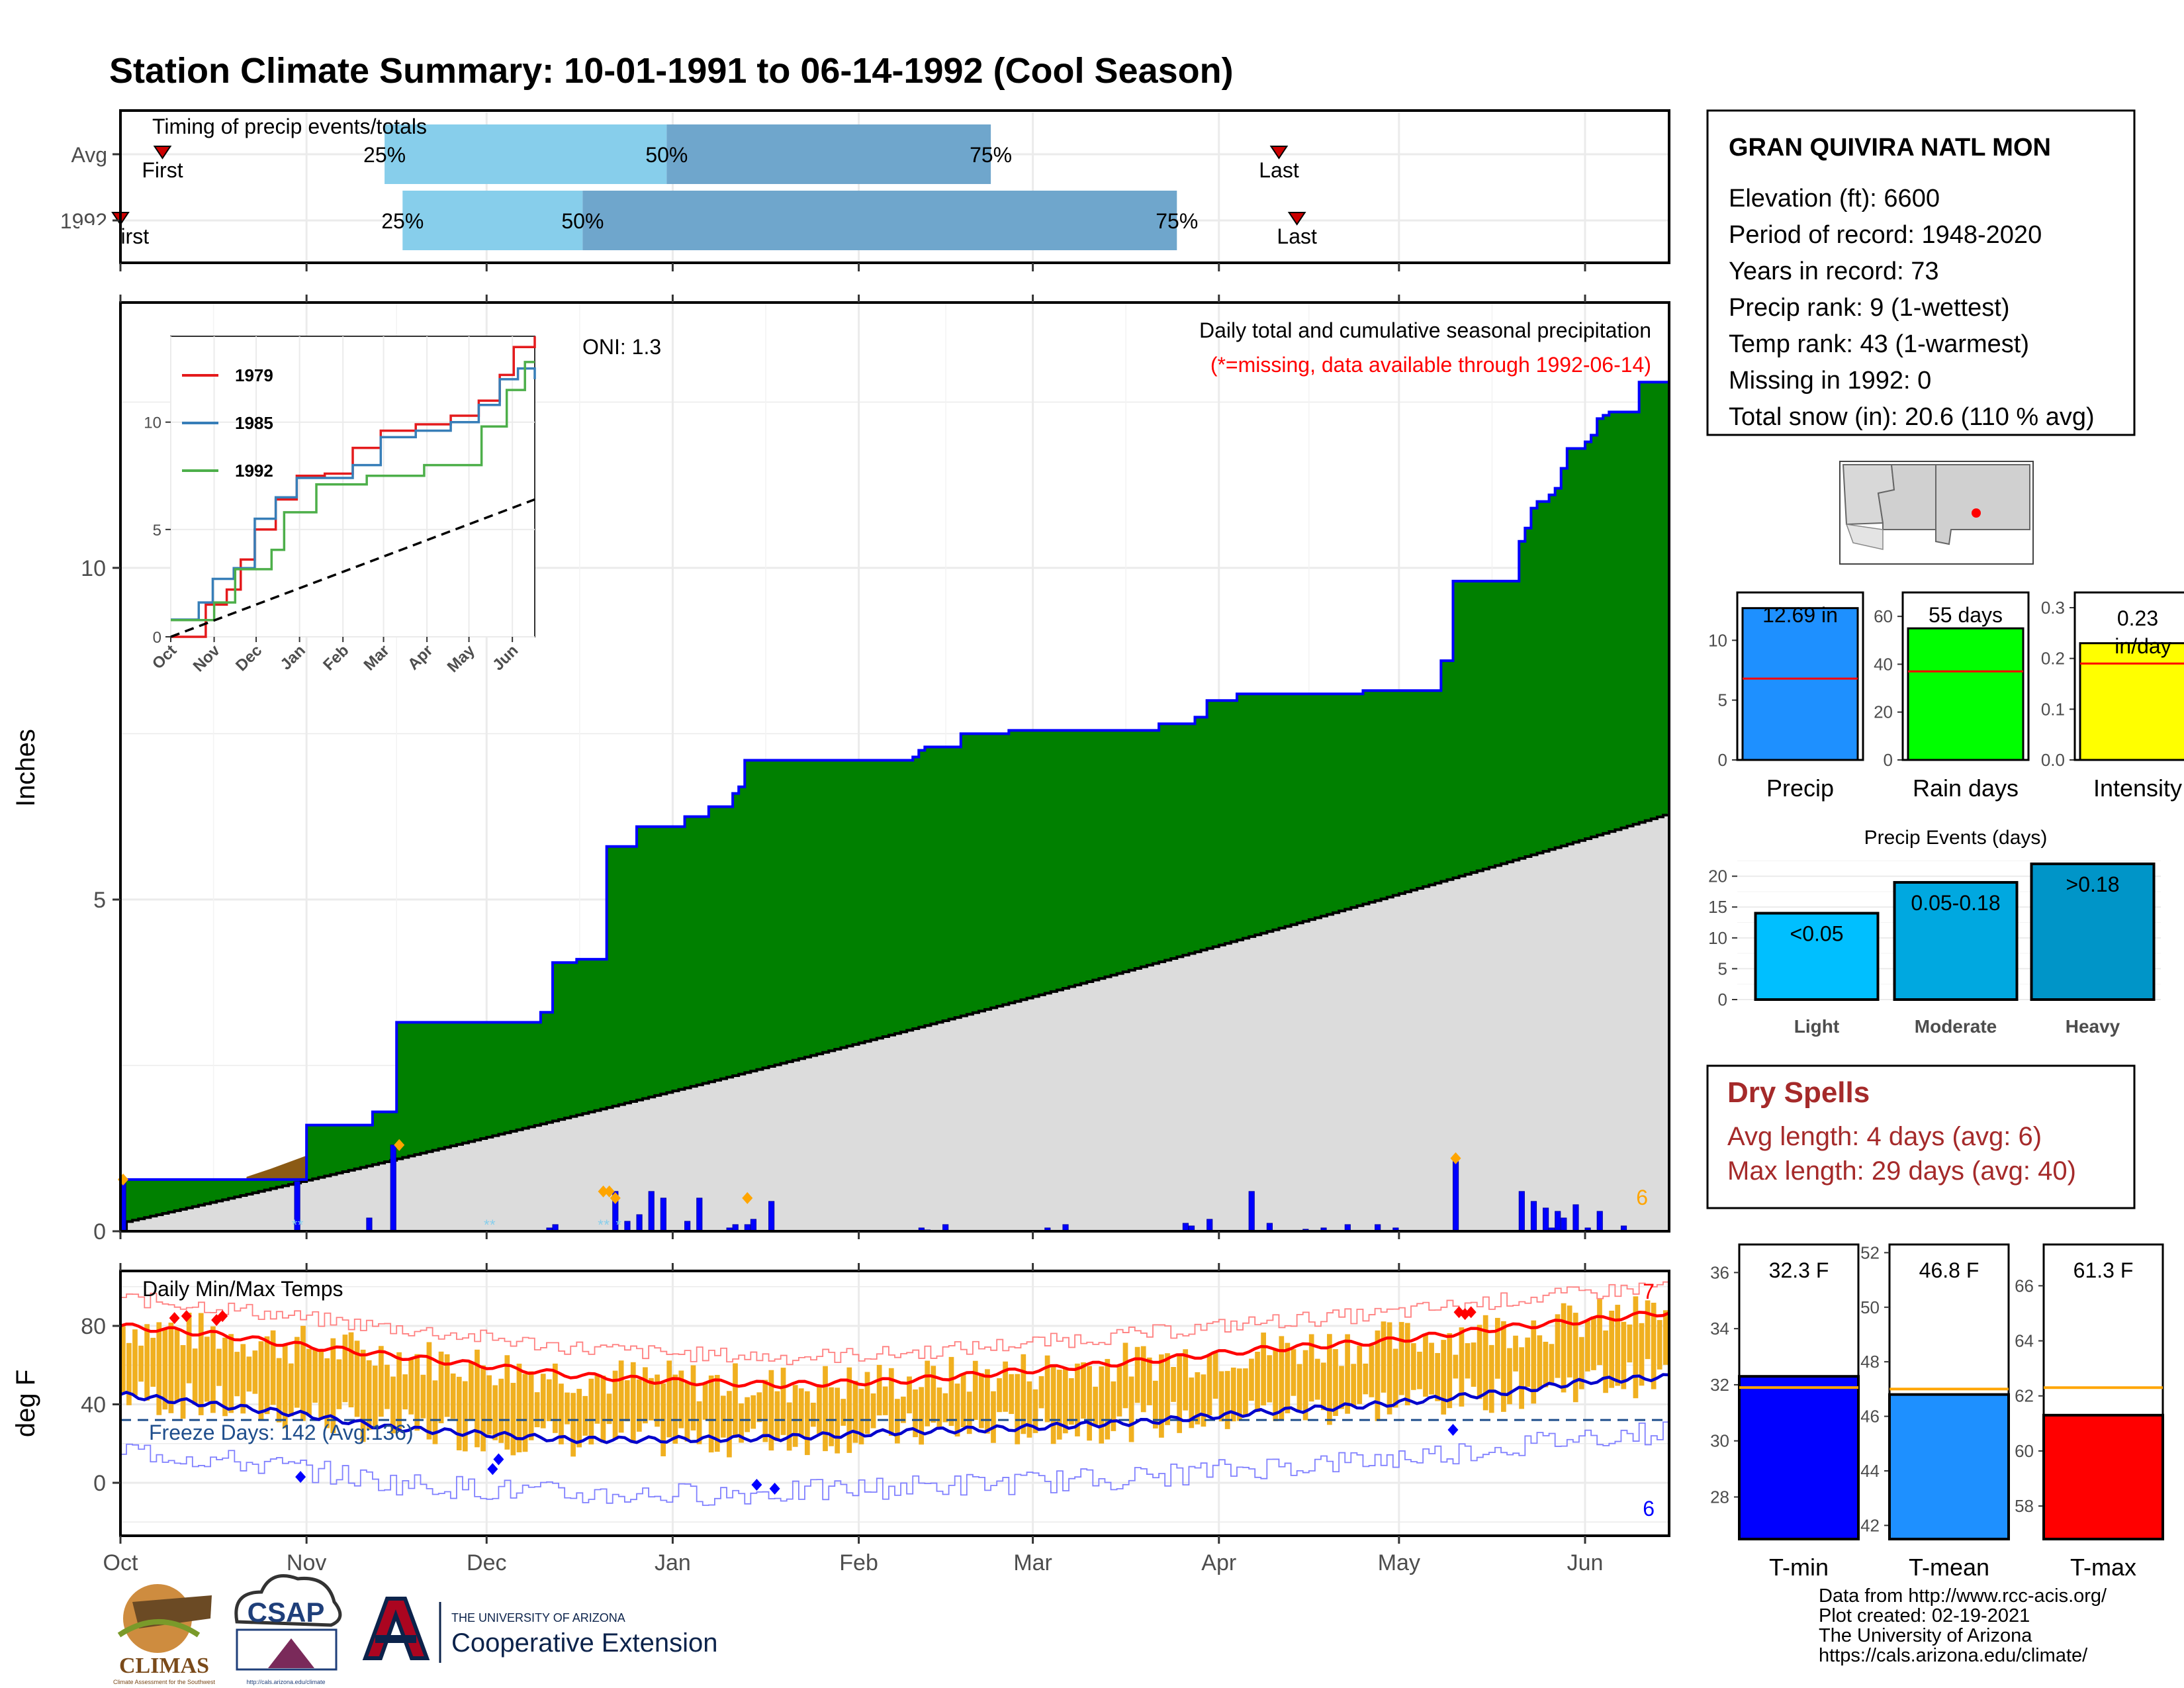  What do you see at coordinates (100, 241) in the screenshot?
I see `timing-label-clip` at bounding box center [100, 241].